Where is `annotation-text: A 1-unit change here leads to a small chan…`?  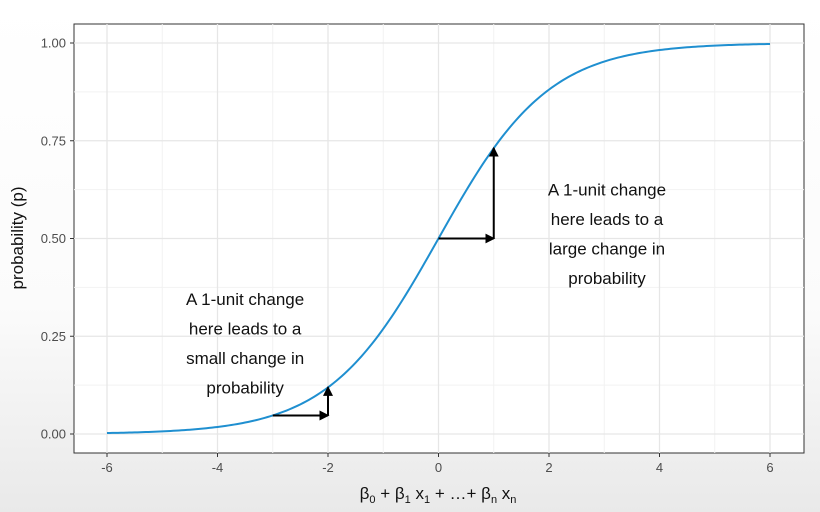 annotation-text: A 1-unit change here leads to a small chan… is located at coordinates (245, 344).